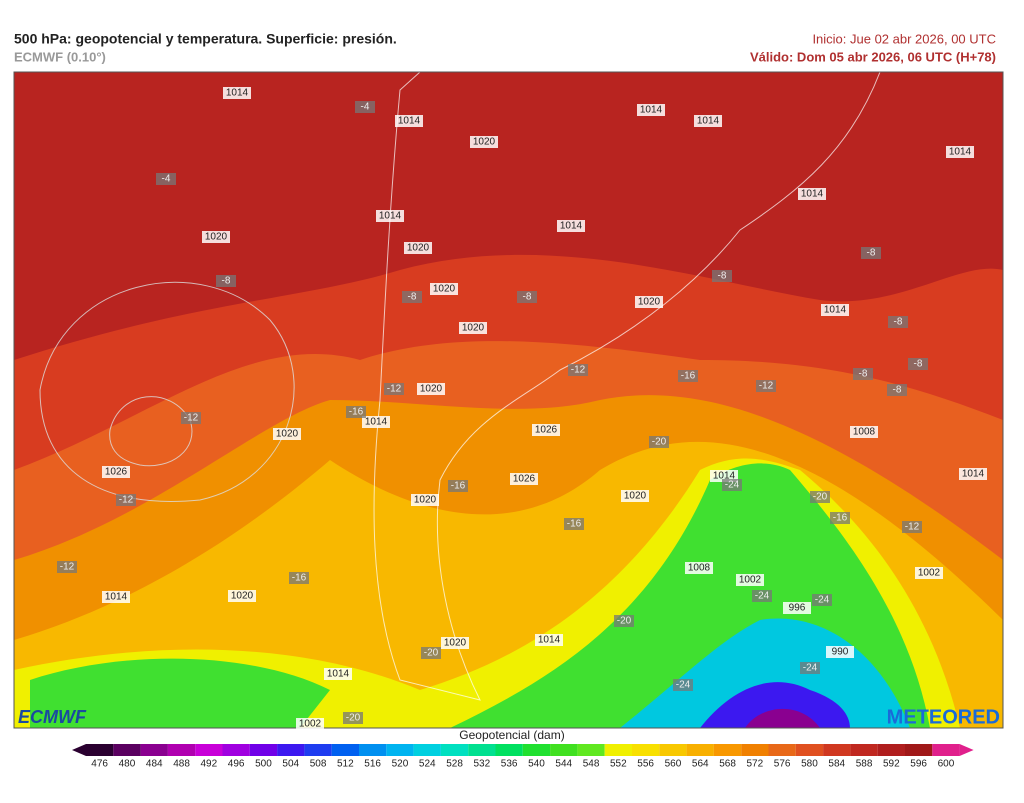  Describe the element at coordinates (645, 764) in the screenshot. I see `colorbar-tick-label: 556` at that location.